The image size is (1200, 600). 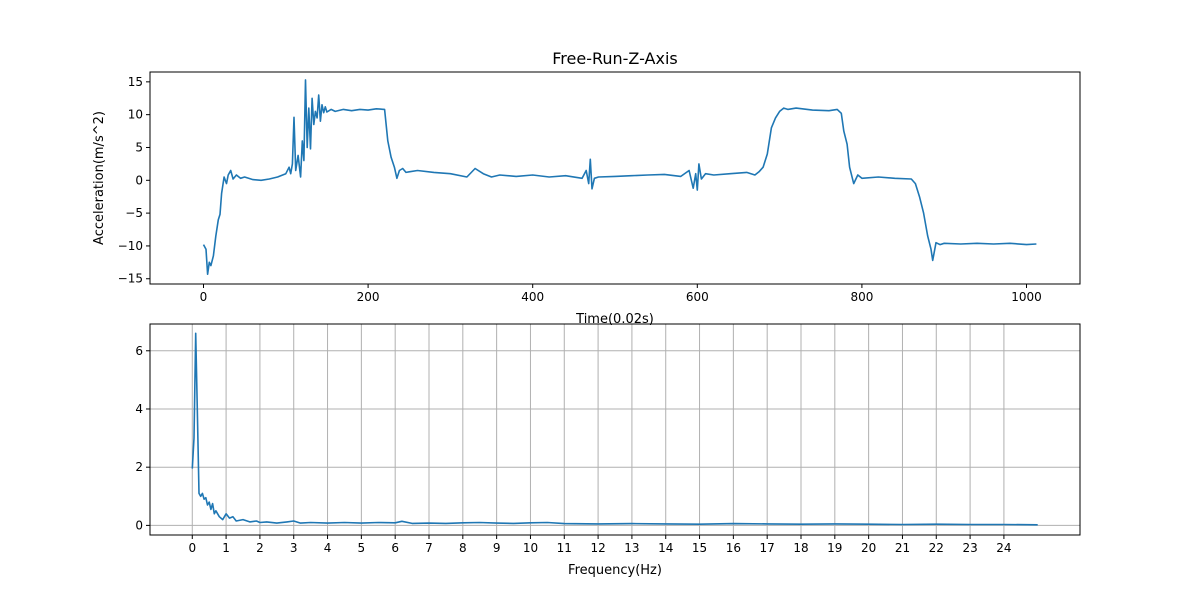 What do you see at coordinates (564, 548) in the screenshot?
I see `bottom-chart-xtick-label: 11` at bounding box center [564, 548].